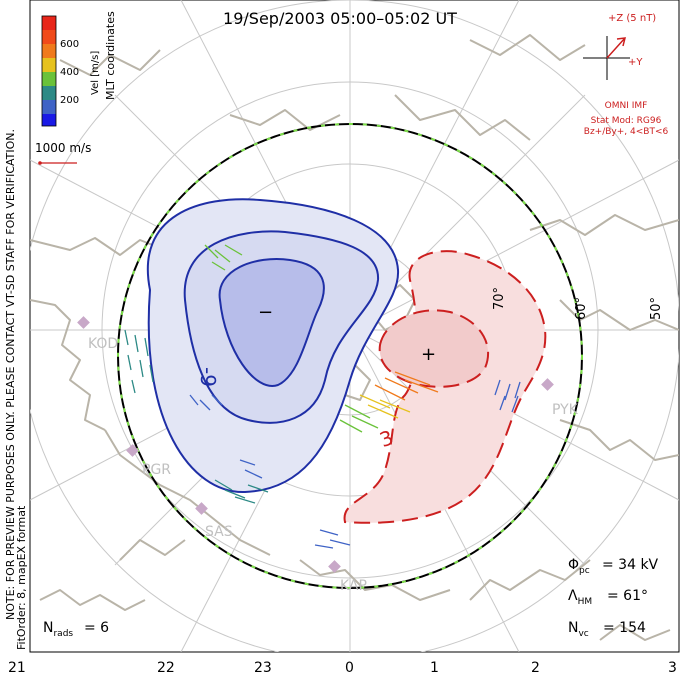  Describe the element at coordinates (624, 628) in the screenshot. I see `n-vc-value: = 154` at that location.